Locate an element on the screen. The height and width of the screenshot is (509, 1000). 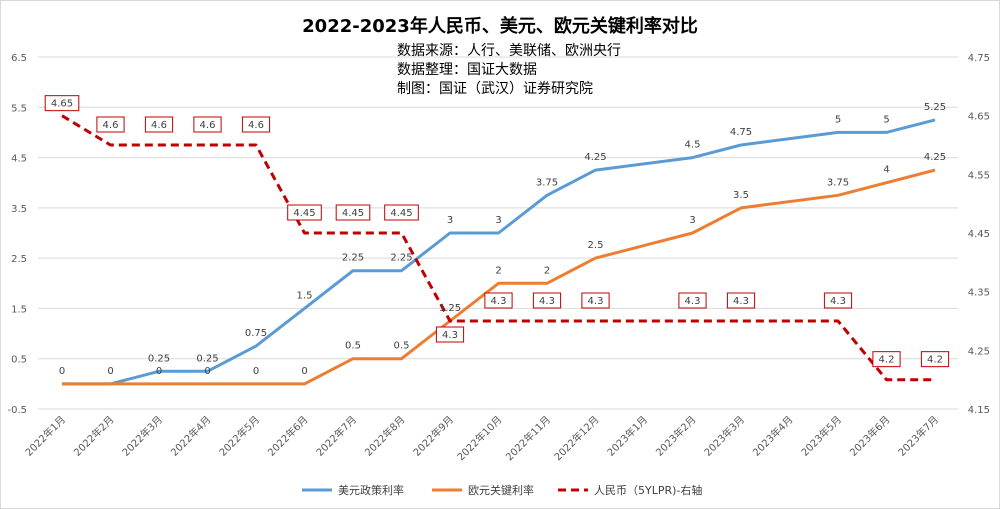
x-axis-tick: 2022年1月 is located at coordinates (45, 436).